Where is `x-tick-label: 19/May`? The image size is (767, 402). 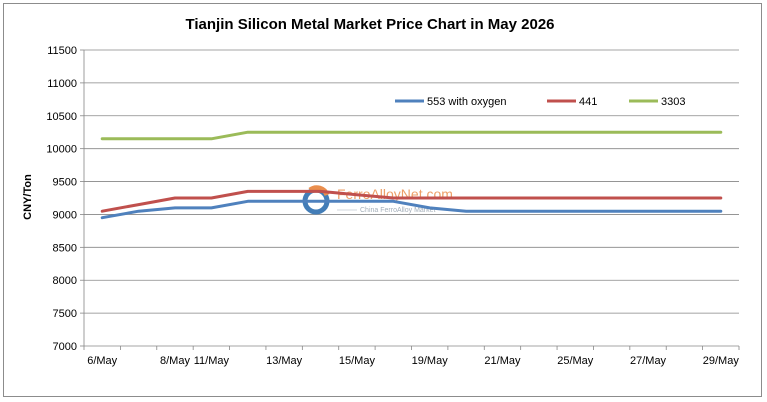
x-tick-label: 19/May is located at coordinates (430, 361).